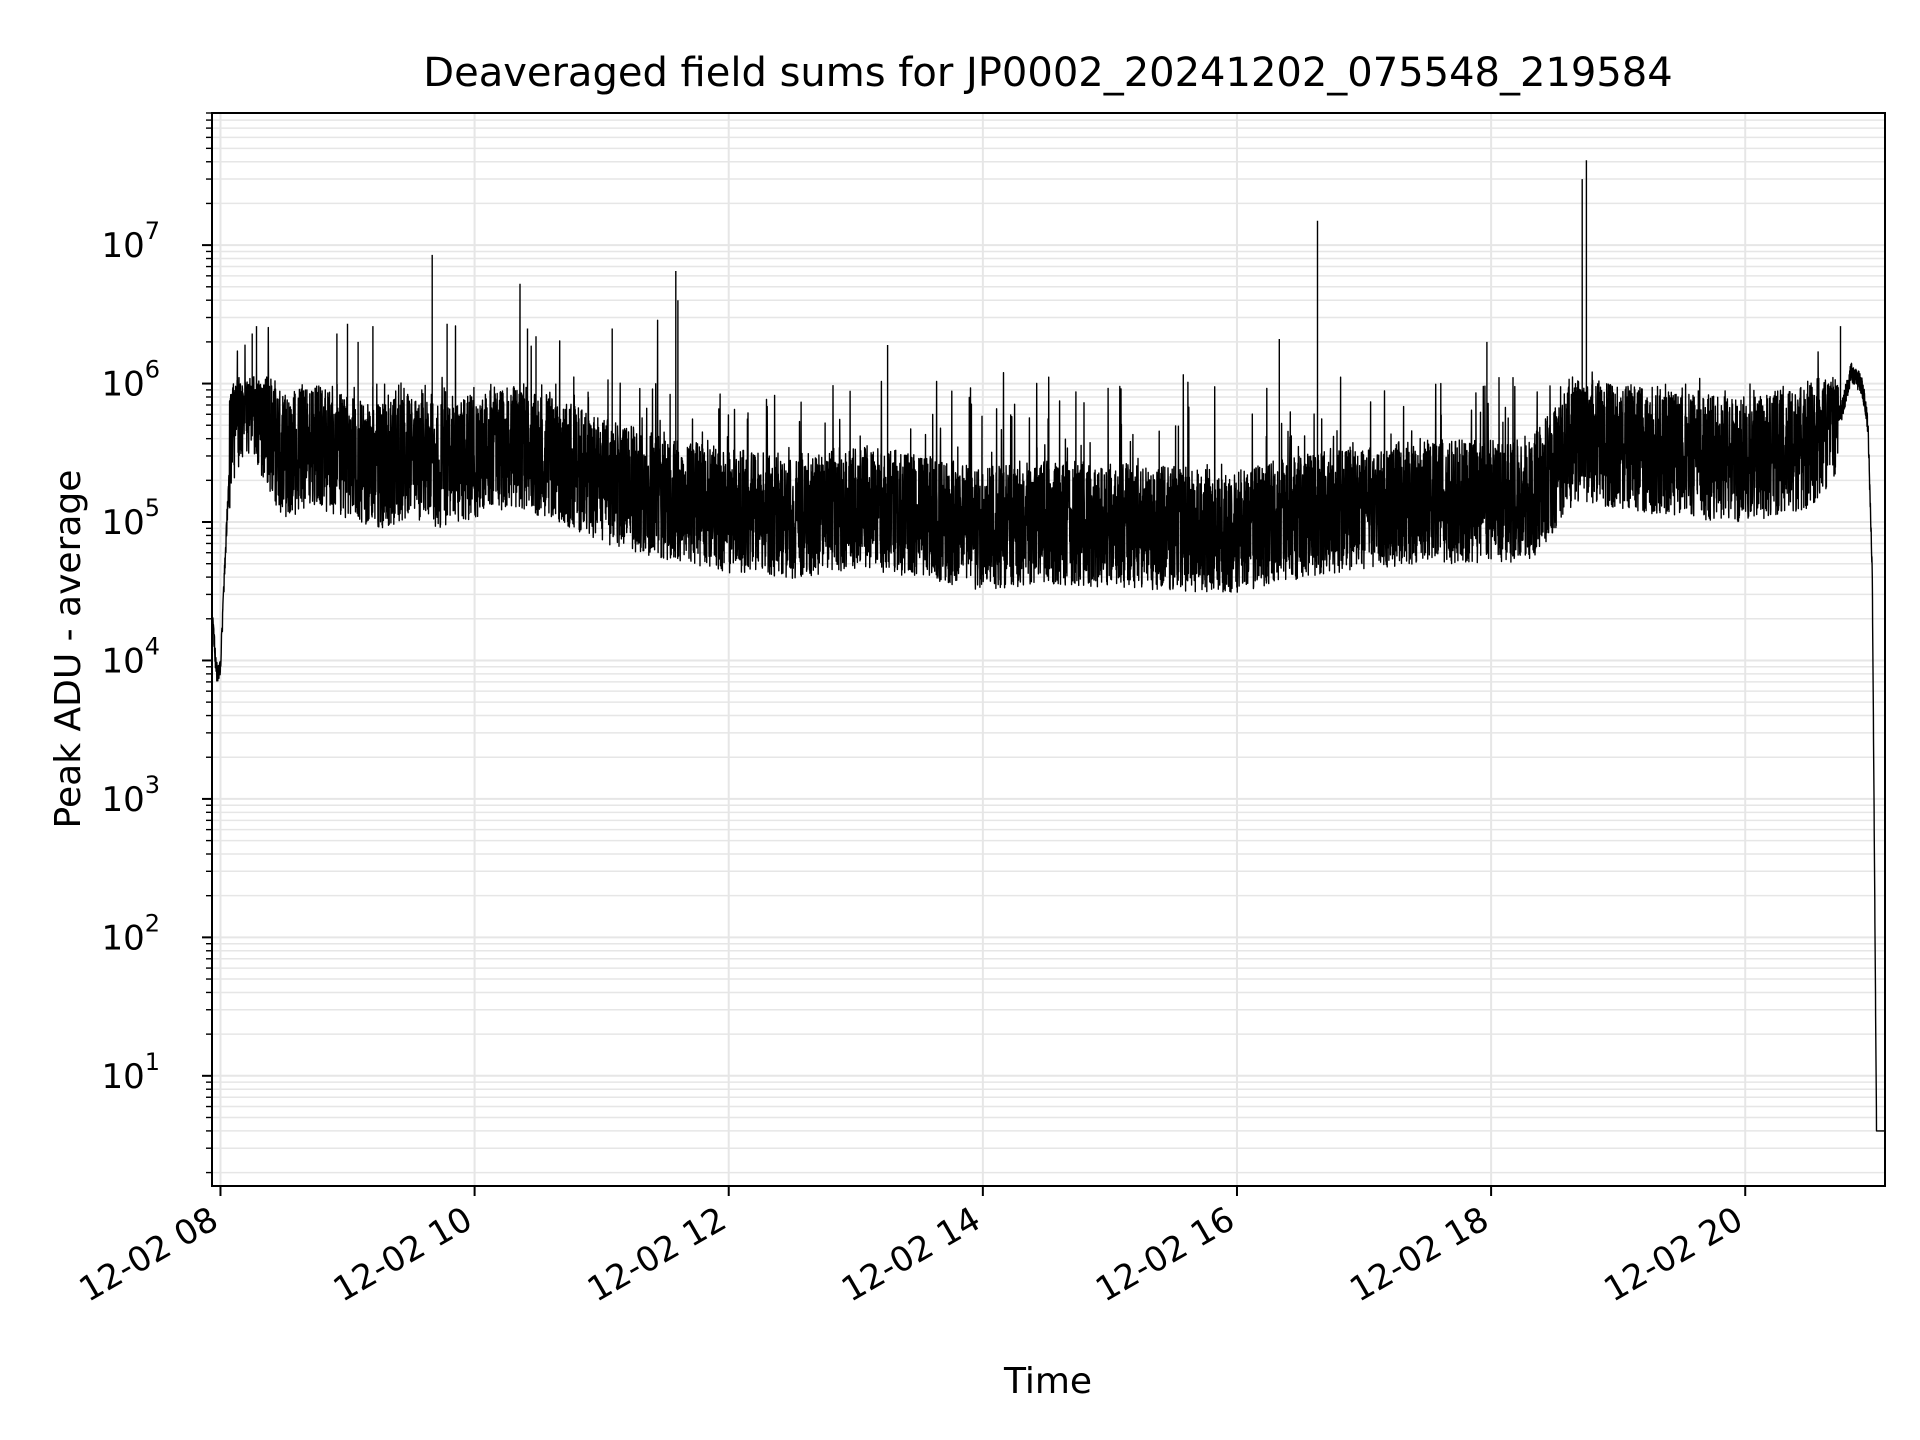 This screenshot has height=1440, width=1920. I want to click on x-tick-label: 12-02 16, so click(1165, 1254).